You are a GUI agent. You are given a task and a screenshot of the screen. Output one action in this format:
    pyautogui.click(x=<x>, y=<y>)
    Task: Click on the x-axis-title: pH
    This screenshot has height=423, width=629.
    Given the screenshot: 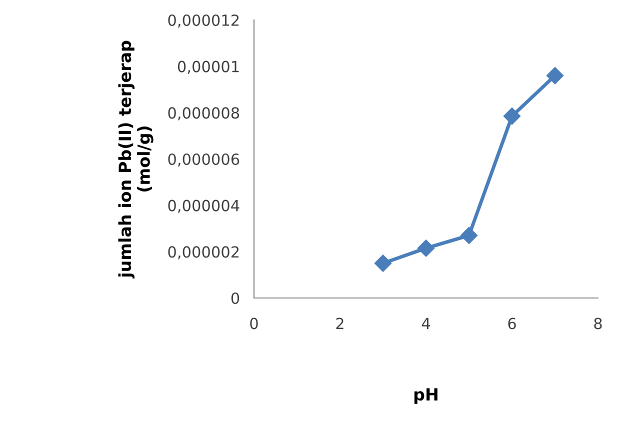 What is the action you would take?
    pyautogui.click(x=426, y=396)
    